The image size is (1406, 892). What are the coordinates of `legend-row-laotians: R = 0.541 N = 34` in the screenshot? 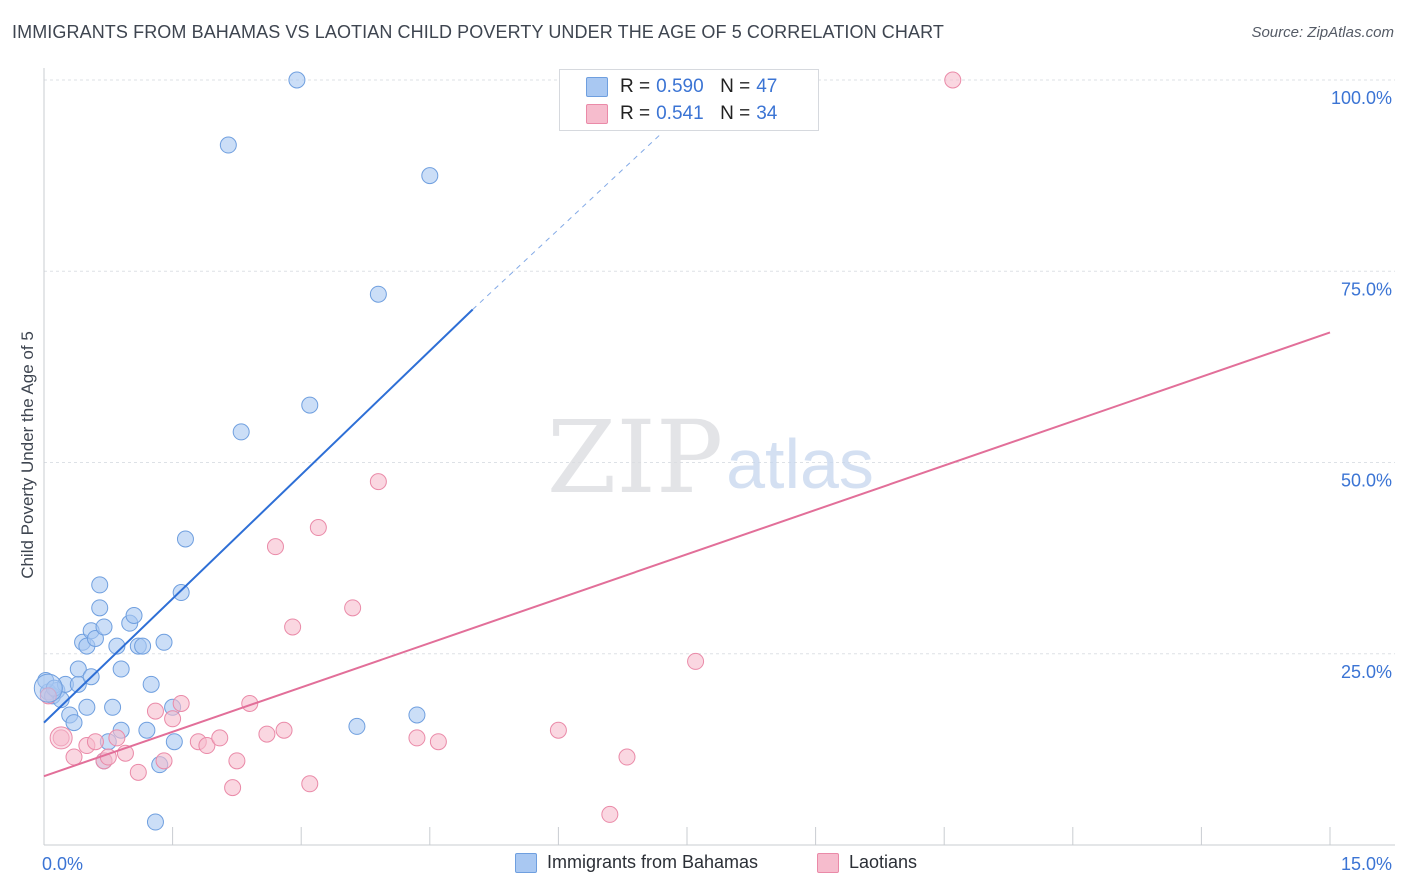 It's located at (681, 114).